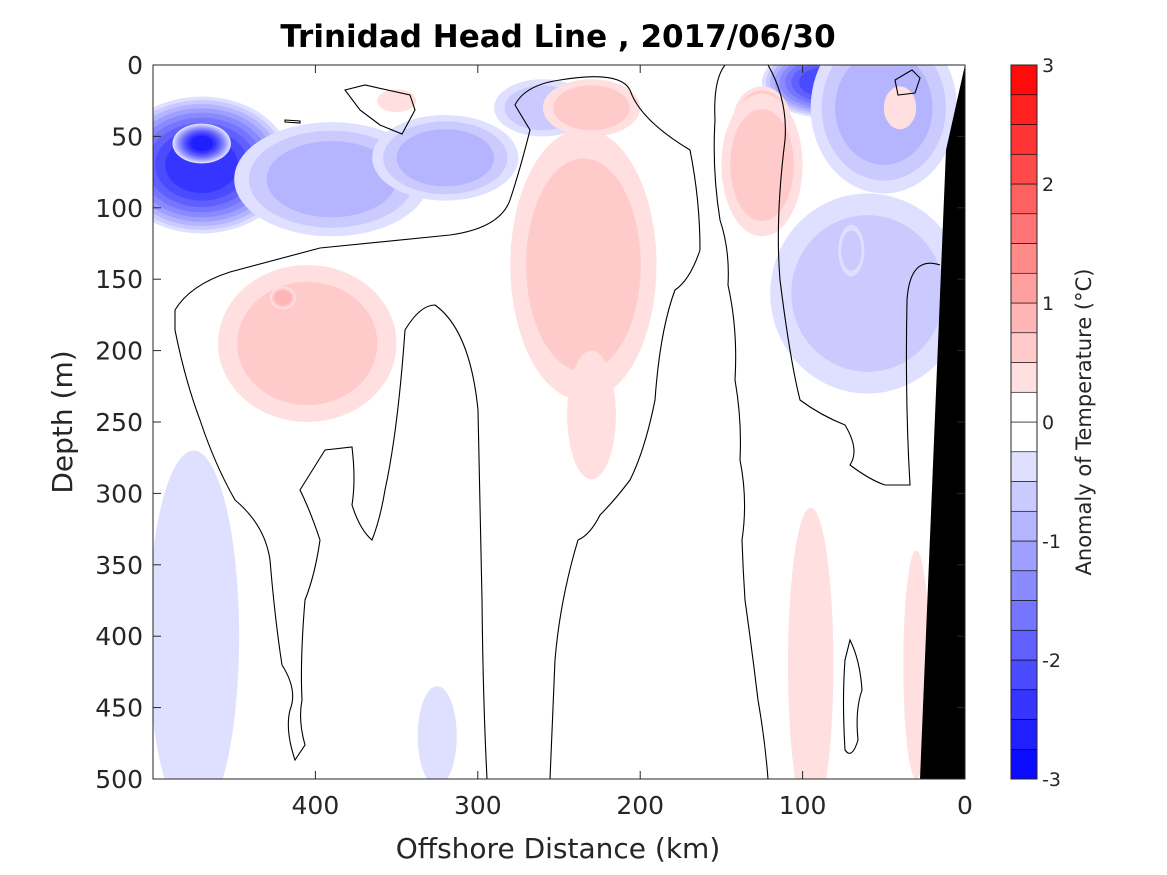 The height and width of the screenshot is (875, 1167). I want to click on colorbar-tick-label: -3, so click(1051, 780).